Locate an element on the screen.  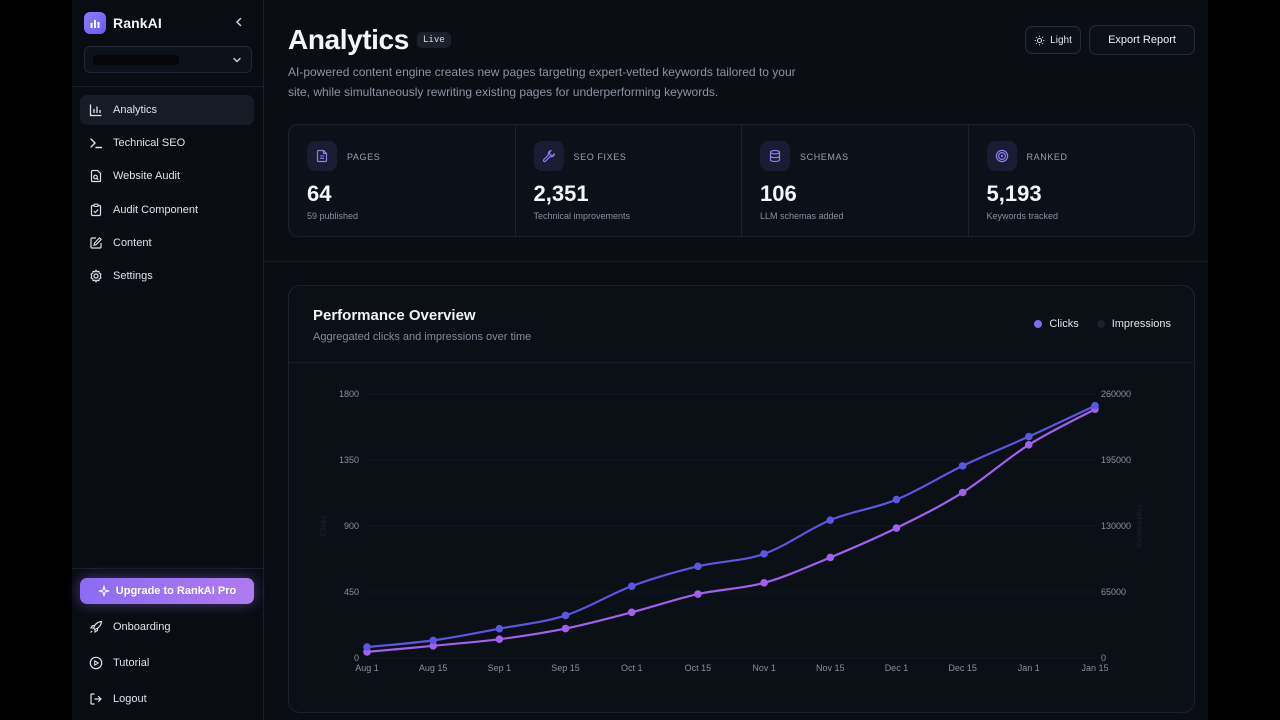
y-right-tick-label: 260000 is located at coordinates (1116, 394).